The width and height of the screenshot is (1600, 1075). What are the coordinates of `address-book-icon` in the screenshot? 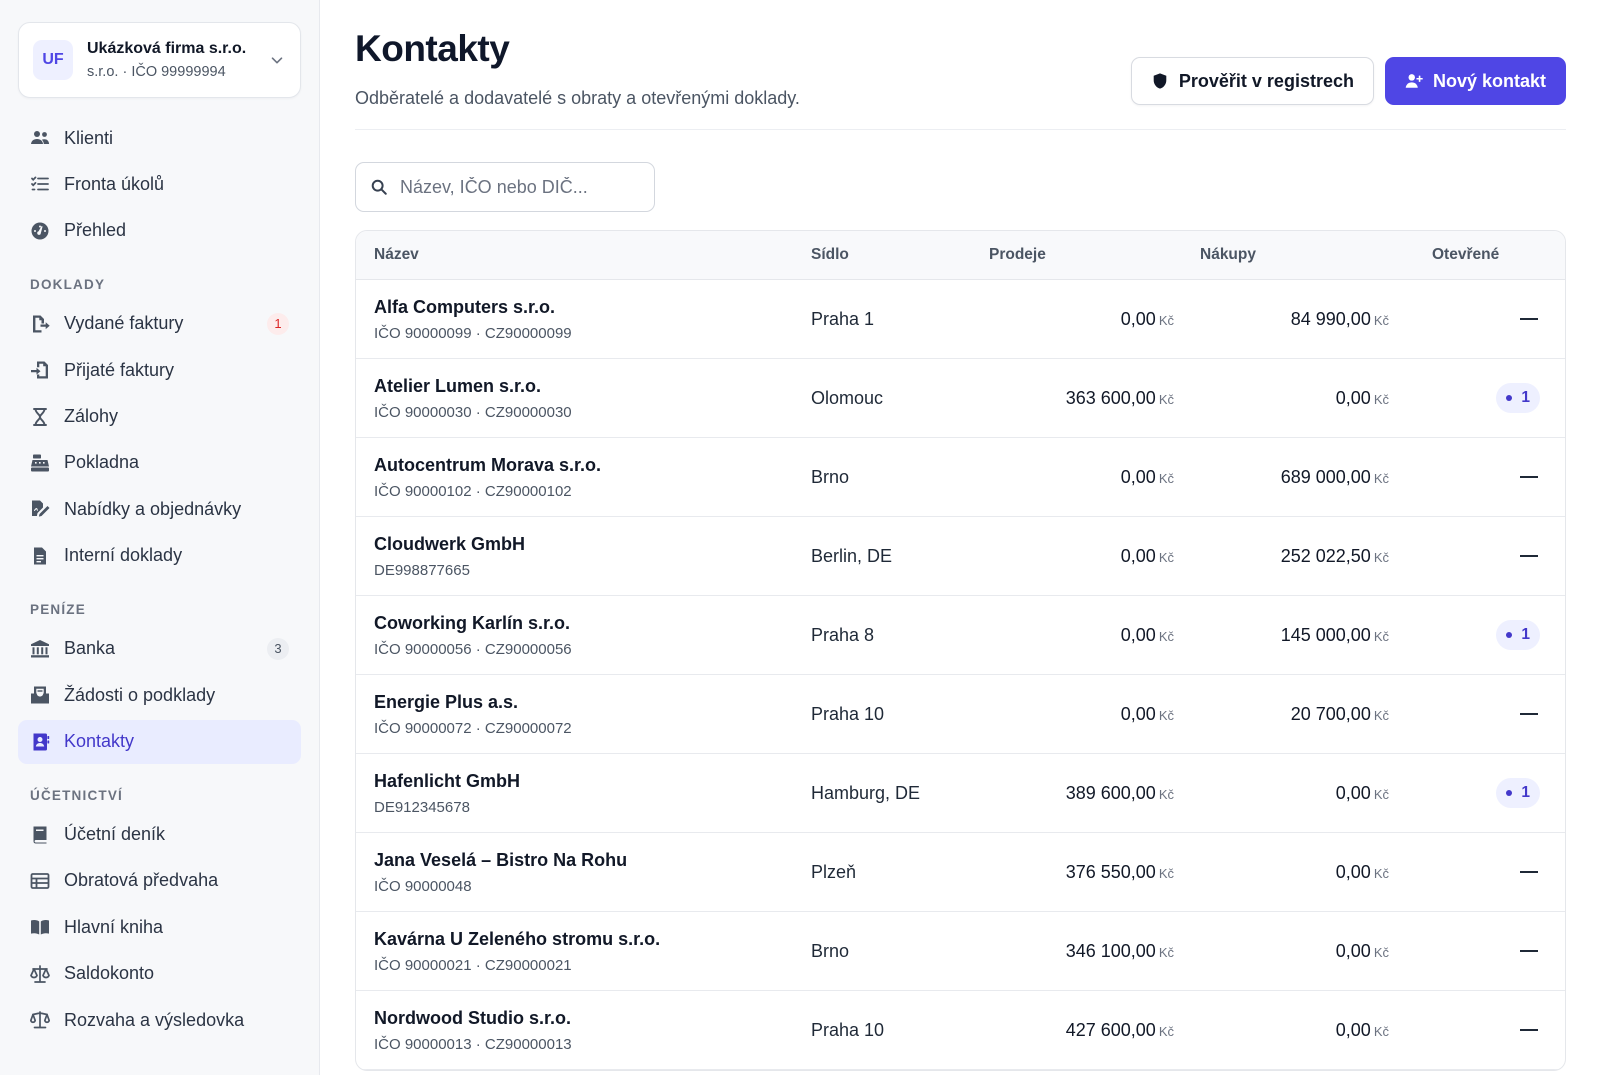 It's located at (40, 742).